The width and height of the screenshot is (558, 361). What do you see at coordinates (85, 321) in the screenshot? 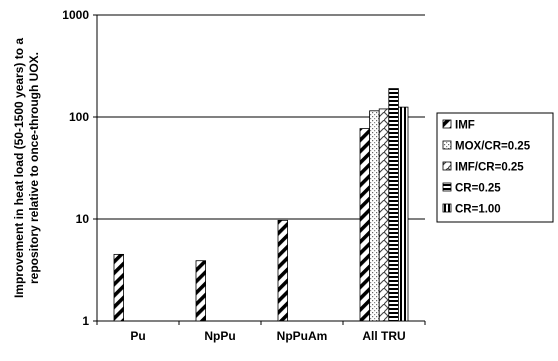
I see `y-tick-label: 1` at bounding box center [85, 321].